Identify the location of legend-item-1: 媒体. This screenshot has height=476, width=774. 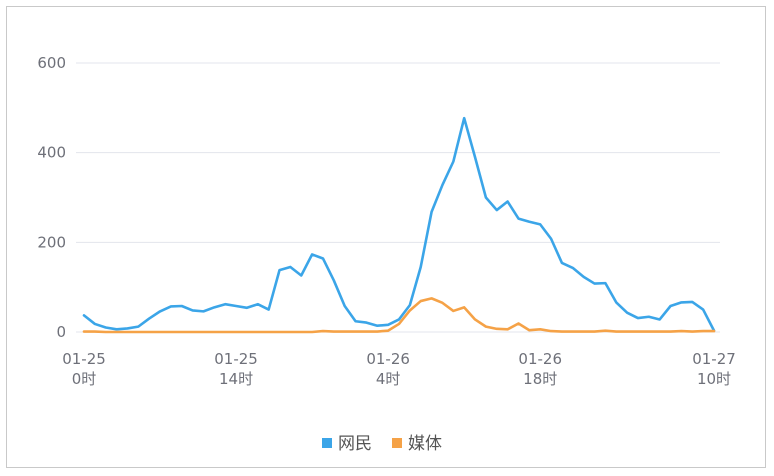
(417, 444).